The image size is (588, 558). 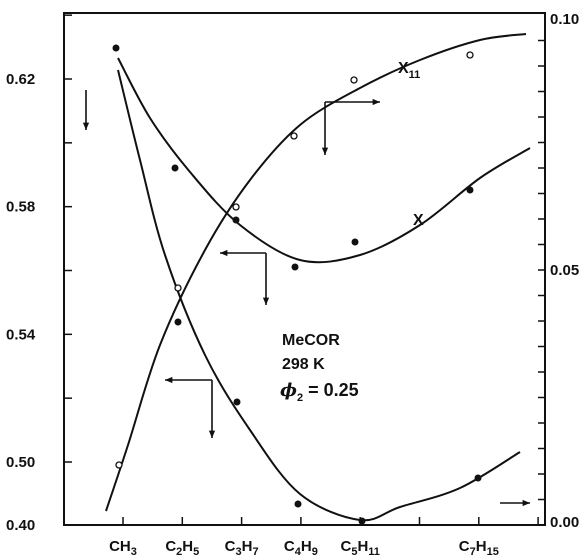 I want to click on annotation-compound: MeCOR, so click(x=311, y=340).